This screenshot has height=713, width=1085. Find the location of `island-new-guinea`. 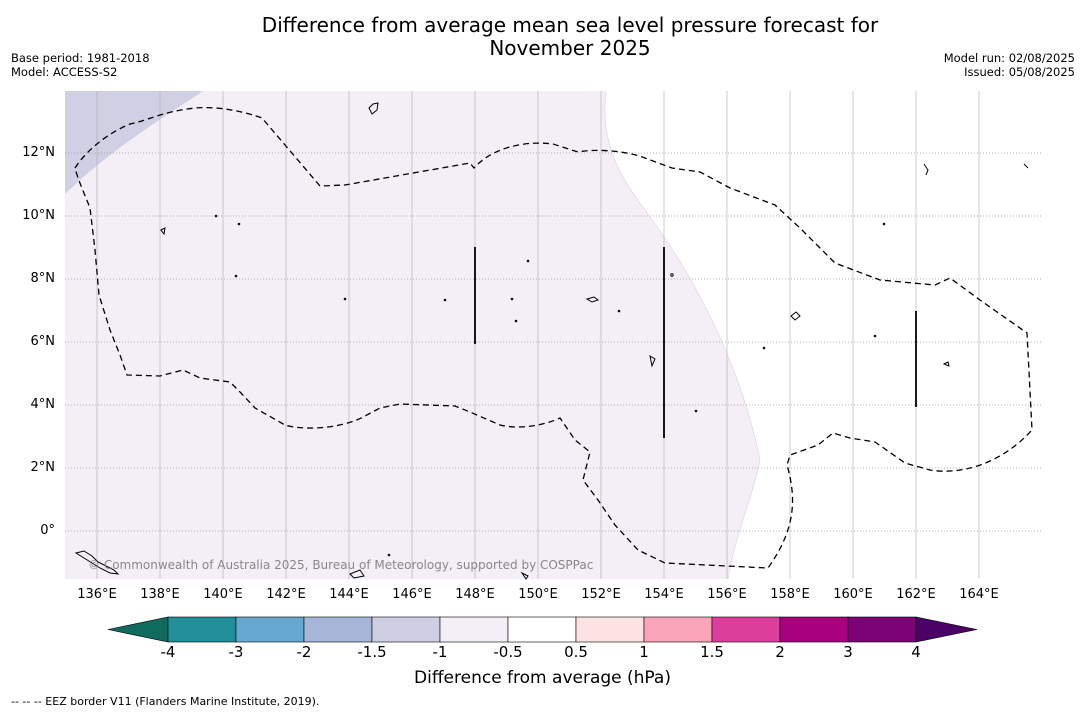

island-new-guinea is located at coordinates (97, 562).